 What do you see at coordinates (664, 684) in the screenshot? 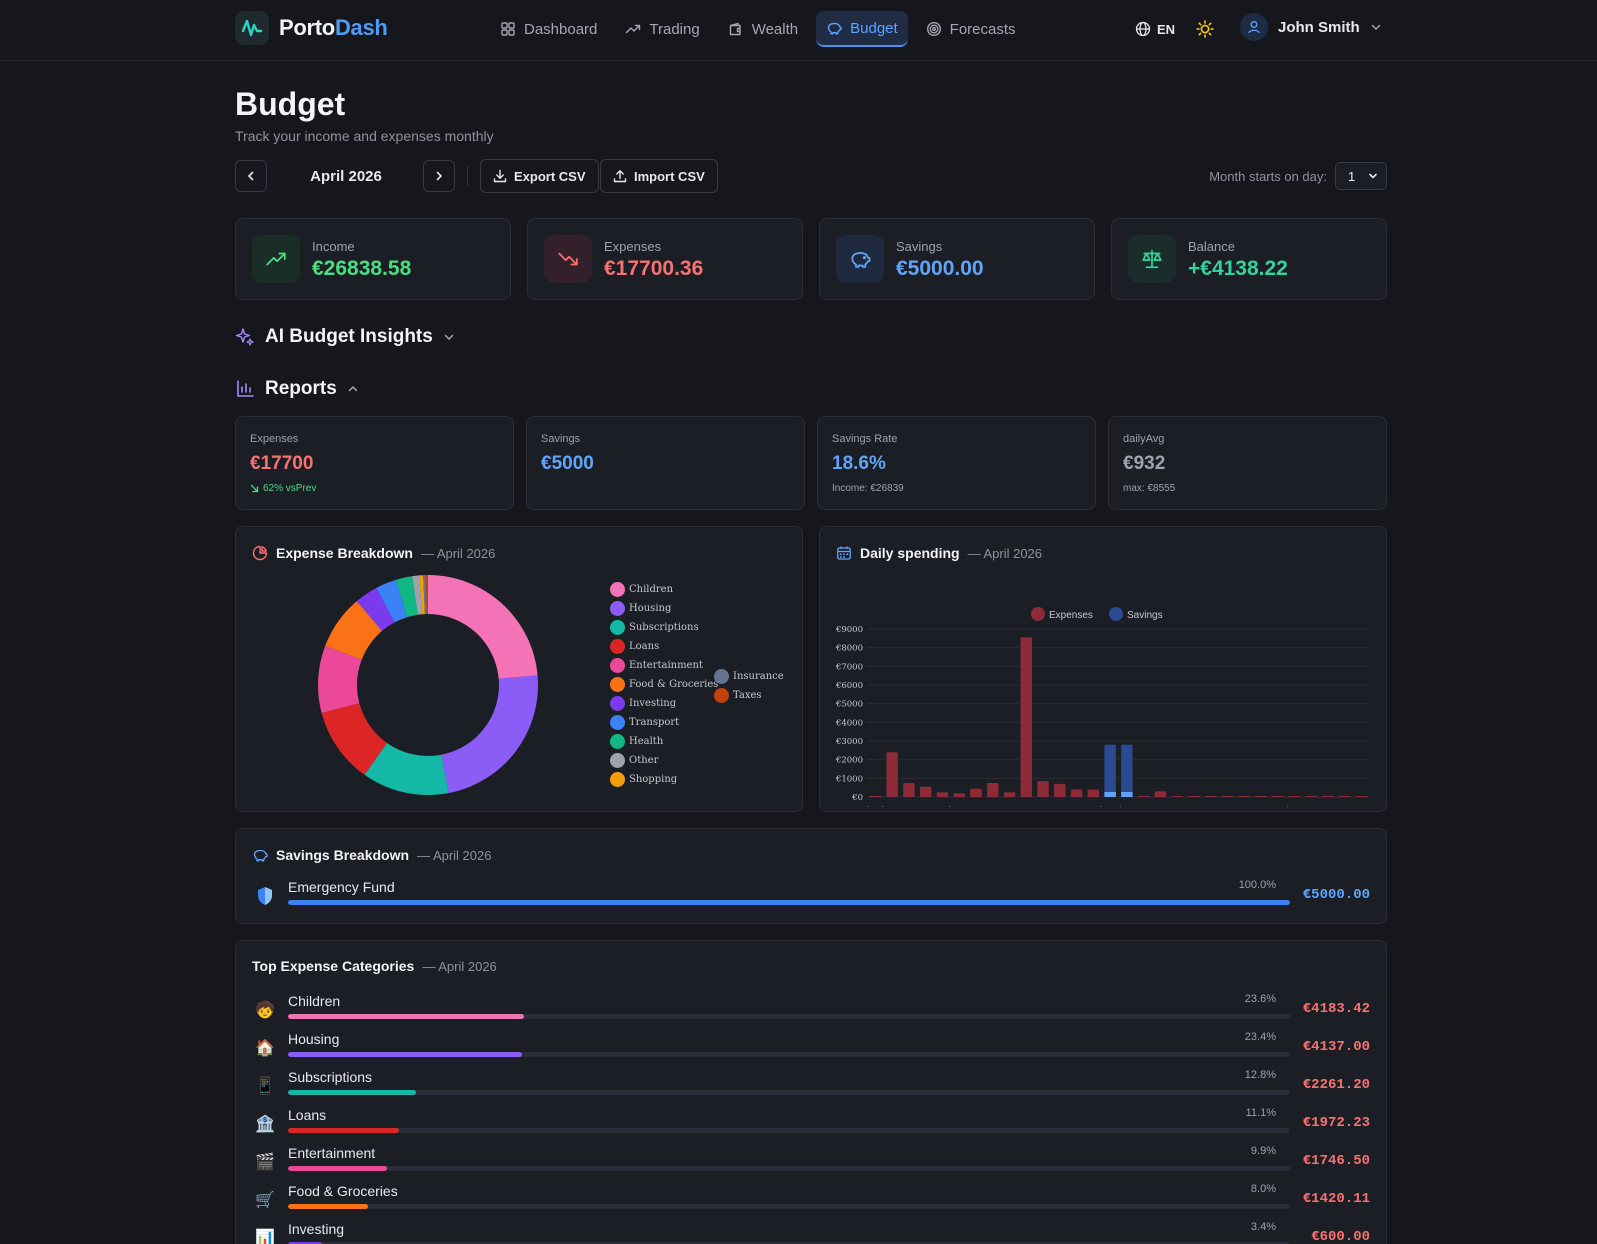
I see `legend-item-food-groceries: Food & Groceries` at bounding box center [664, 684].